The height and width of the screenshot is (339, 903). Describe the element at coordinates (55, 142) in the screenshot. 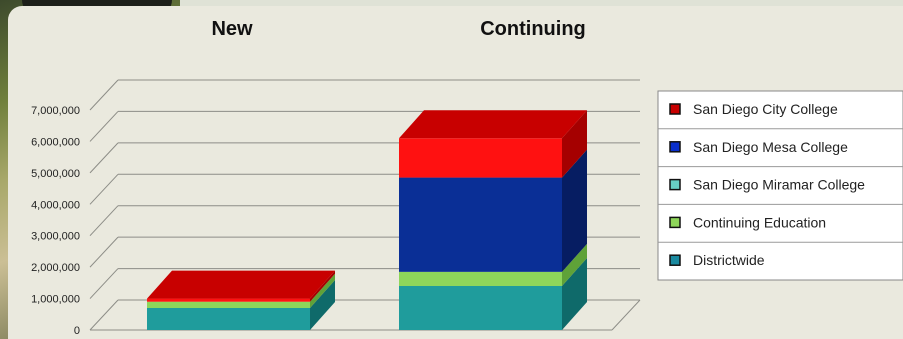

I see `y-tick-label: 6,000,000` at that location.